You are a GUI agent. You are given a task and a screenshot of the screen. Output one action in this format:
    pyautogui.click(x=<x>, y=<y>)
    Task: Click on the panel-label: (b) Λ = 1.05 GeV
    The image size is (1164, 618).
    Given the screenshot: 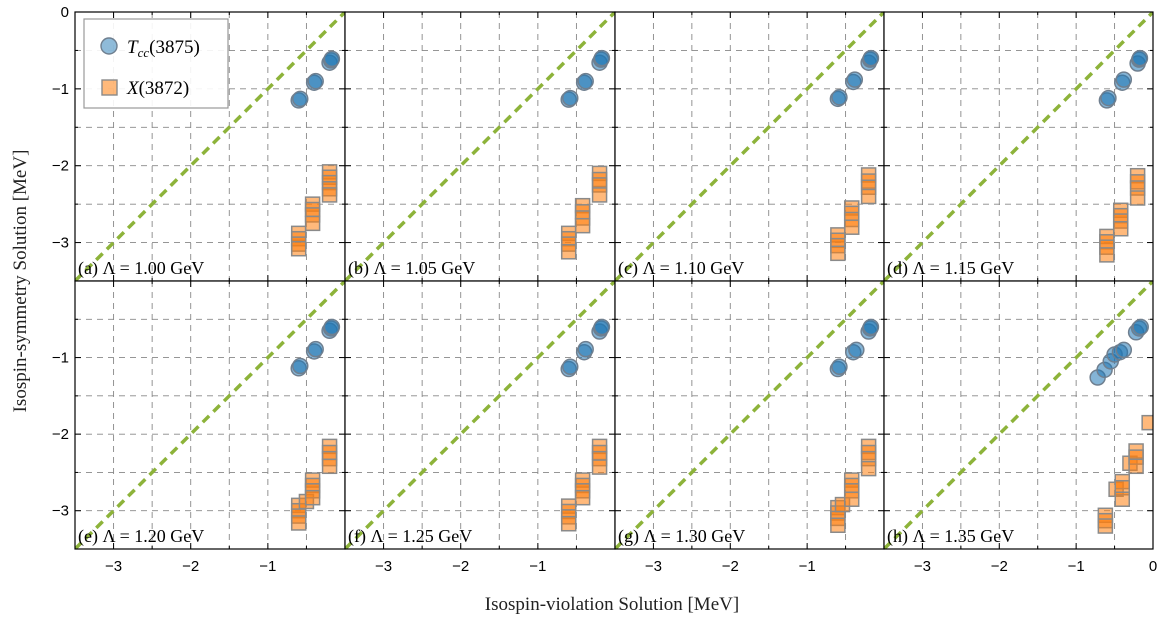 What is the action you would take?
    pyautogui.click(x=411, y=268)
    